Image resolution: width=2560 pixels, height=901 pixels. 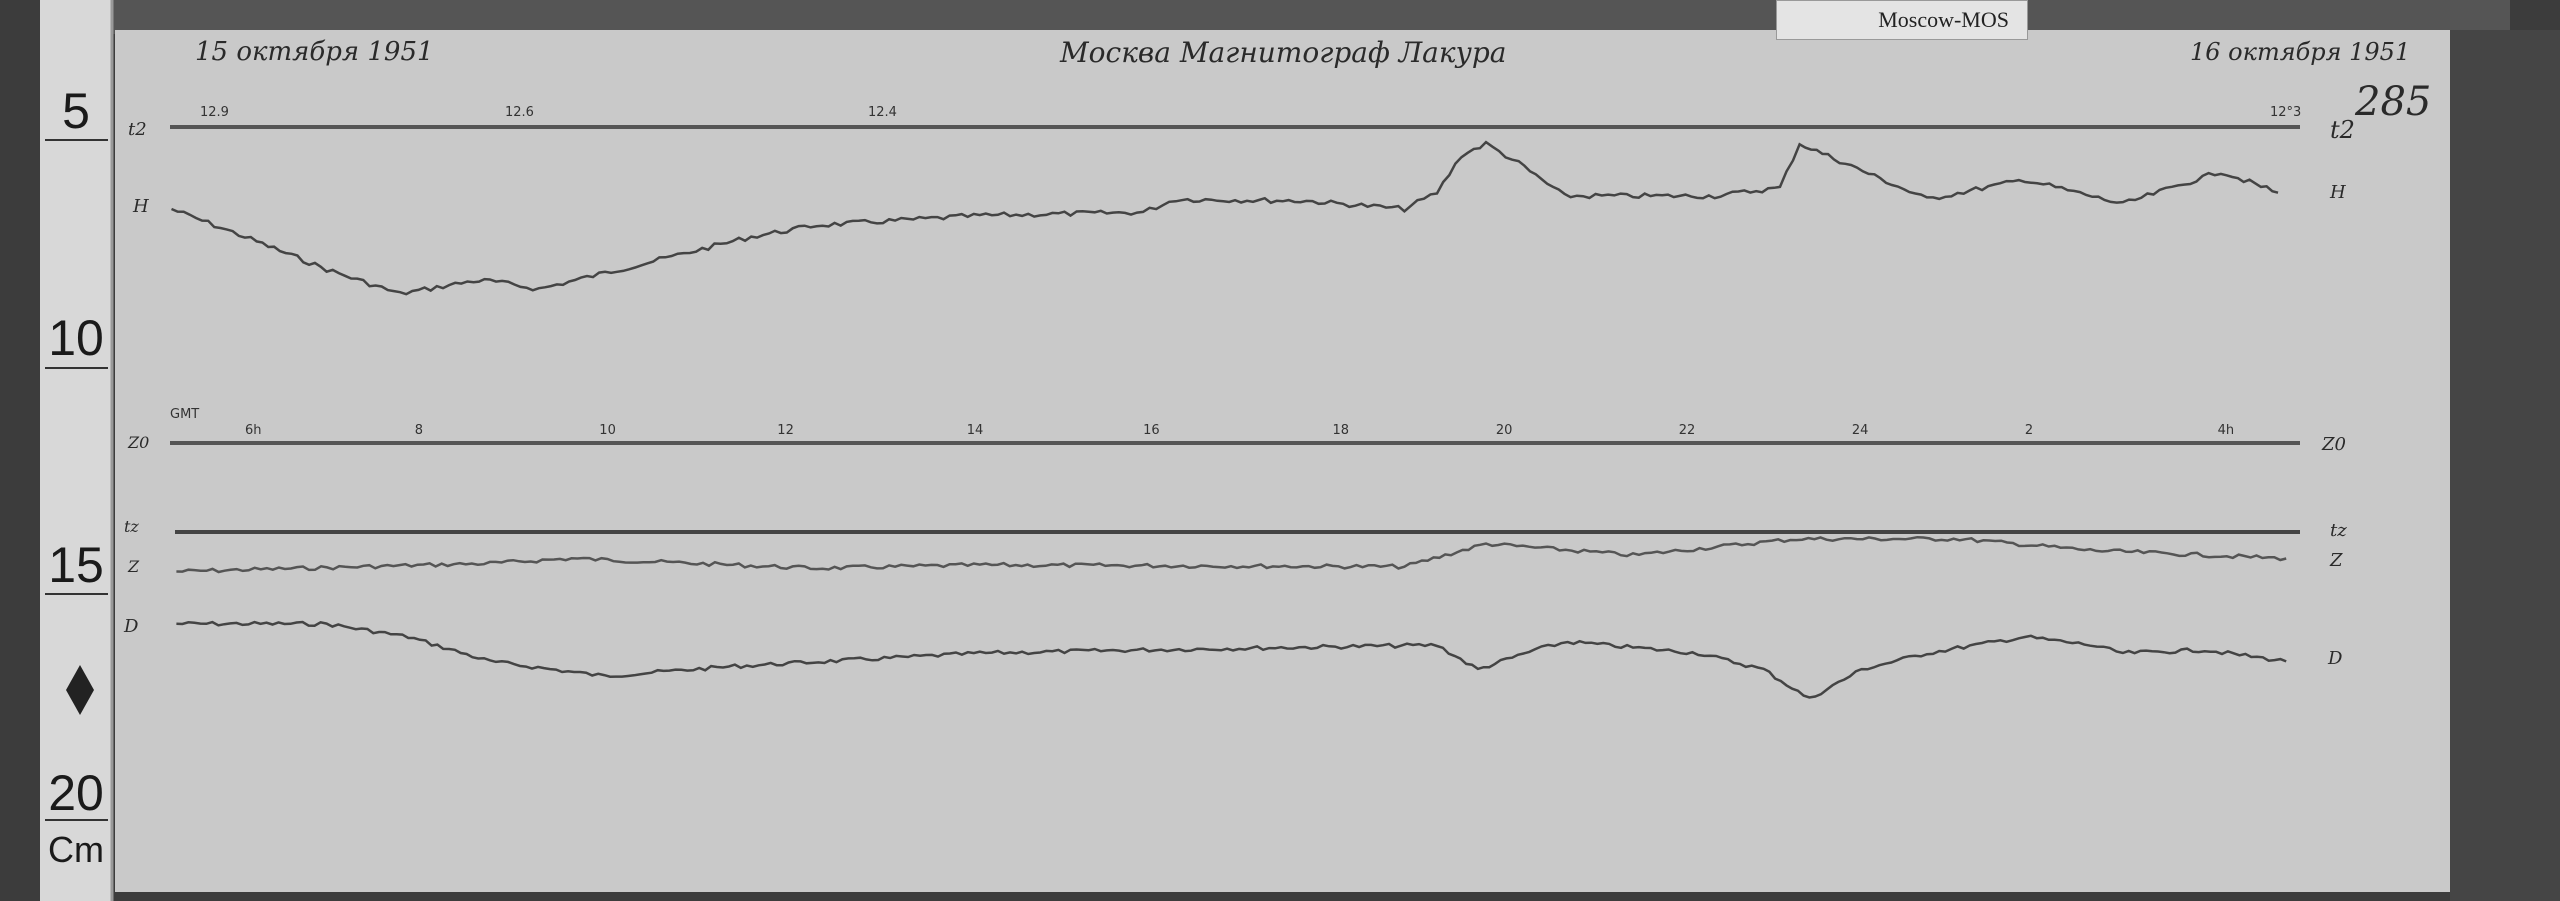 I want to click on date-end: 16 октября 1951, so click(x=2300, y=52).